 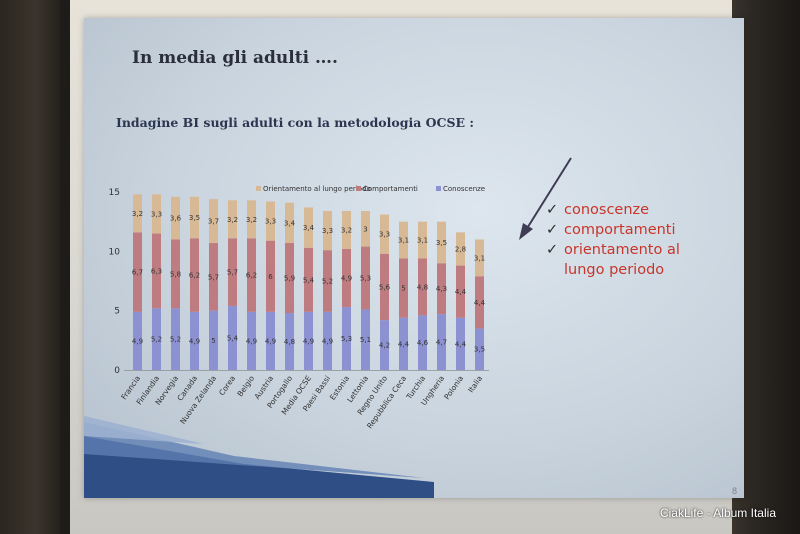 I want to click on bullet-item: ✓ orientamento al lungo periodo, so click(x=630, y=260).